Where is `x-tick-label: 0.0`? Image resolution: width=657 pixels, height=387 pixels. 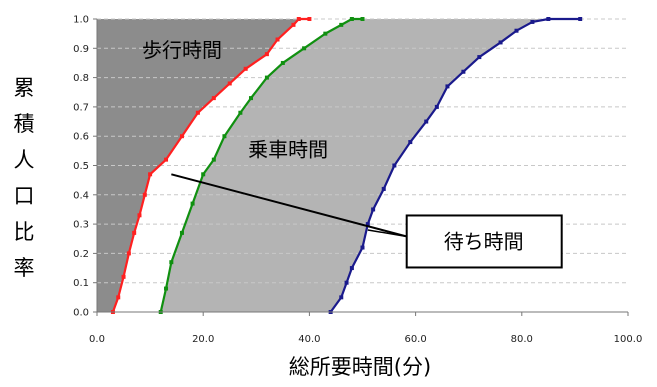 x-tick-label: 0.0 is located at coordinates (97, 339).